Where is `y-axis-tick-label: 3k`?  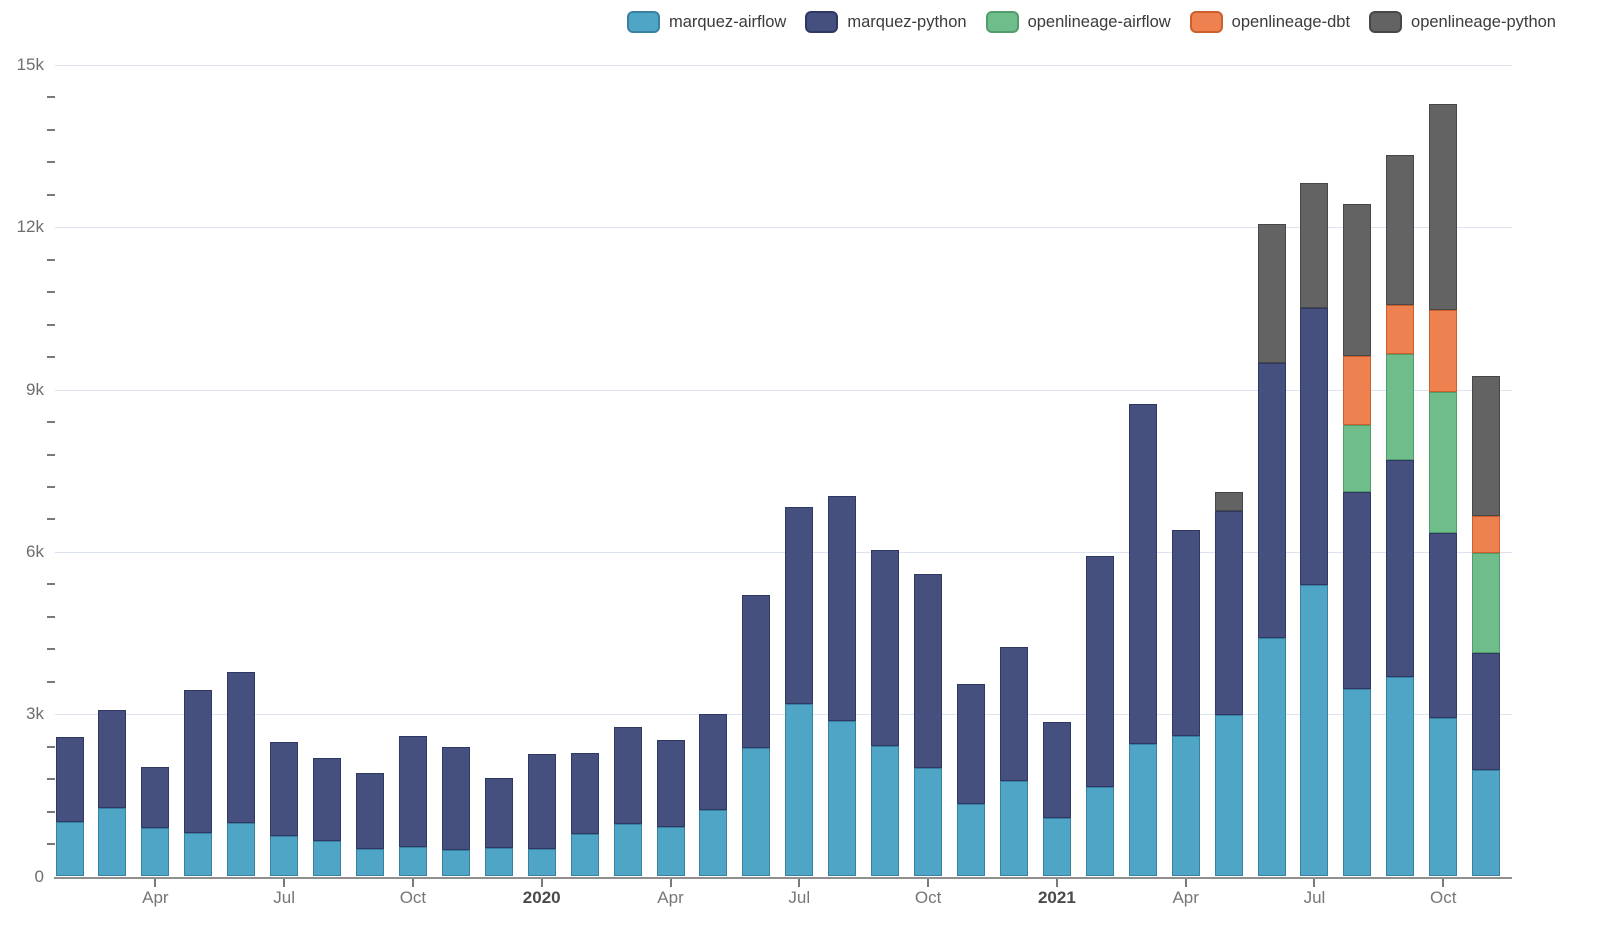 y-axis-tick-label: 3k is located at coordinates (35, 714).